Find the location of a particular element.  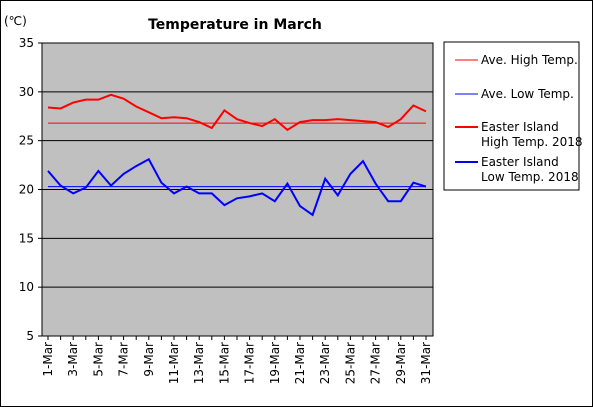

x-tick-label: 19-Mar is located at coordinates (275, 363).